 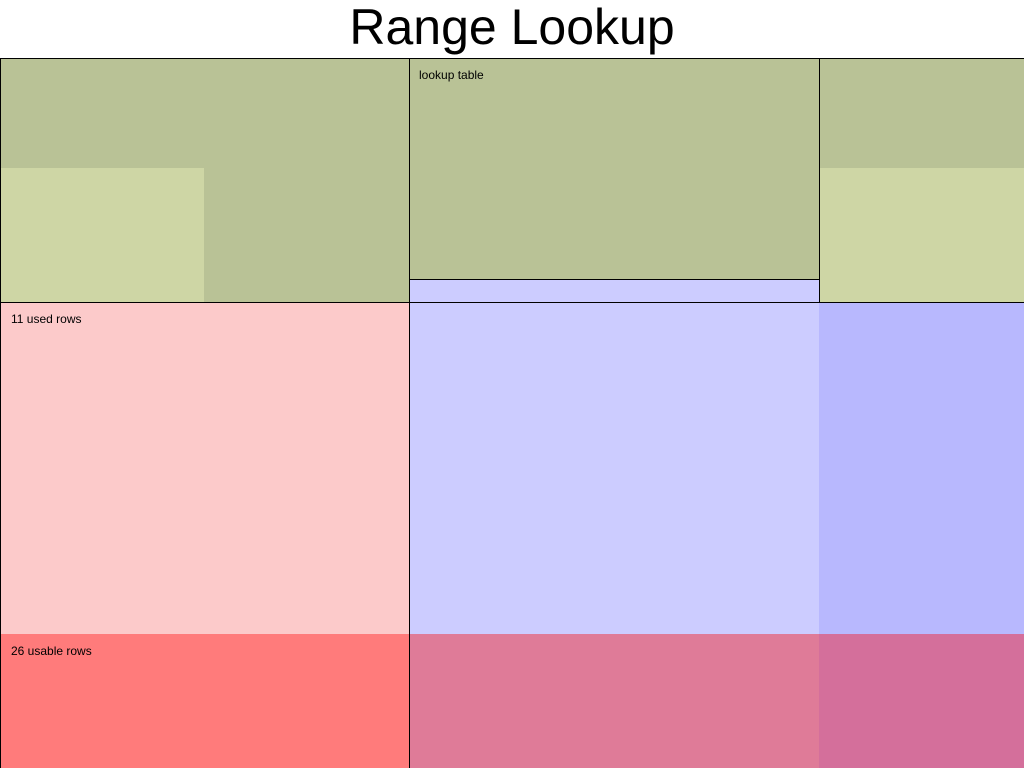 What do you see at coordinates (921, 235) in the screenshot?
I see `top-right-lower-block` at bounding box center [921, 235].